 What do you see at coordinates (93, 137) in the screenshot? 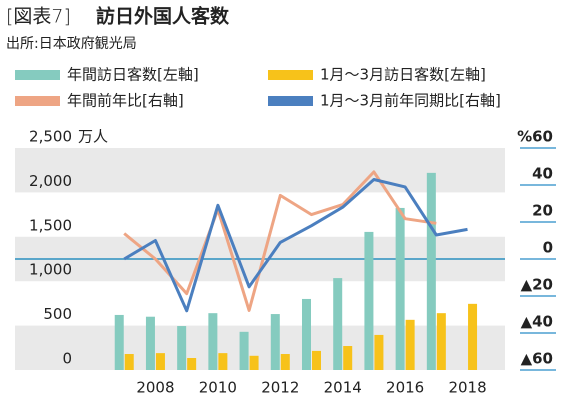
I see `y-unit: 万人` at bounding box center [93, 137].